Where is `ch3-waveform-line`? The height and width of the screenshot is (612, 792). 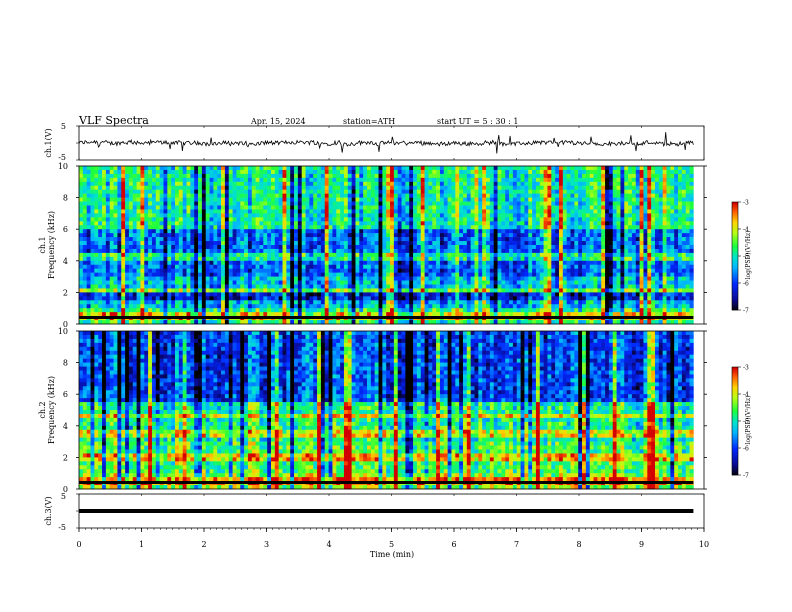 ch3-waveform-line is located at coordinates (386, 511).